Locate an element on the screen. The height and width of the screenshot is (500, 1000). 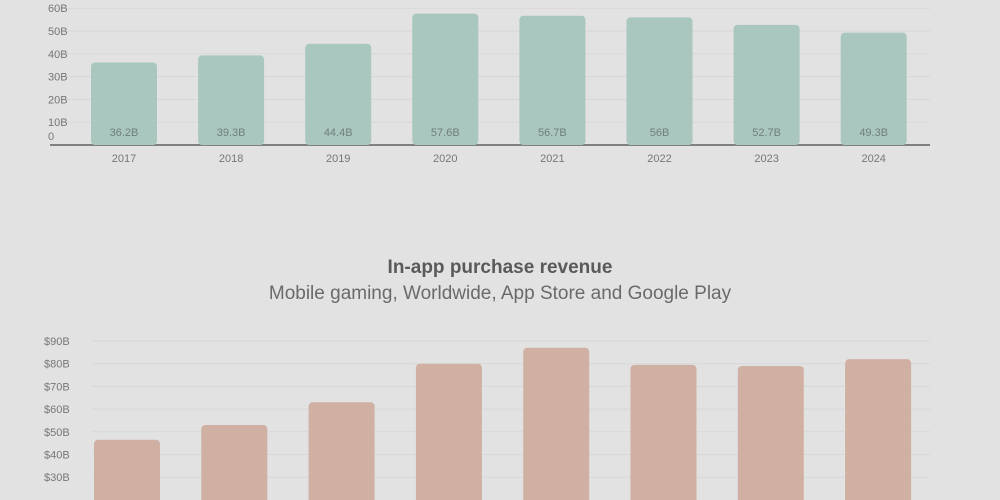
y-tick-label: 0 is located at coordinates (51, 137).